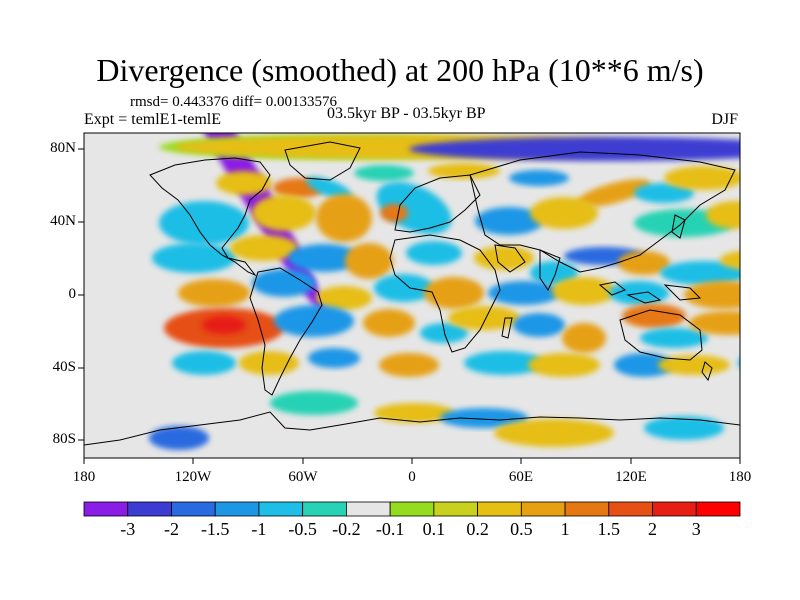  I want to click on x-tick-label: 0, so click(412, 477).